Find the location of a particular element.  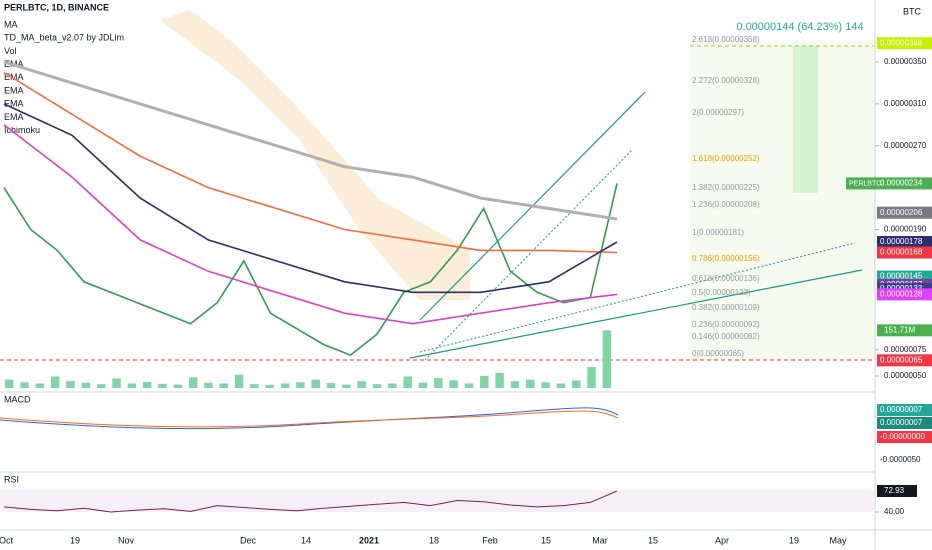

fib-label: 1(0.00000181) is located at coordinates (718, 232).